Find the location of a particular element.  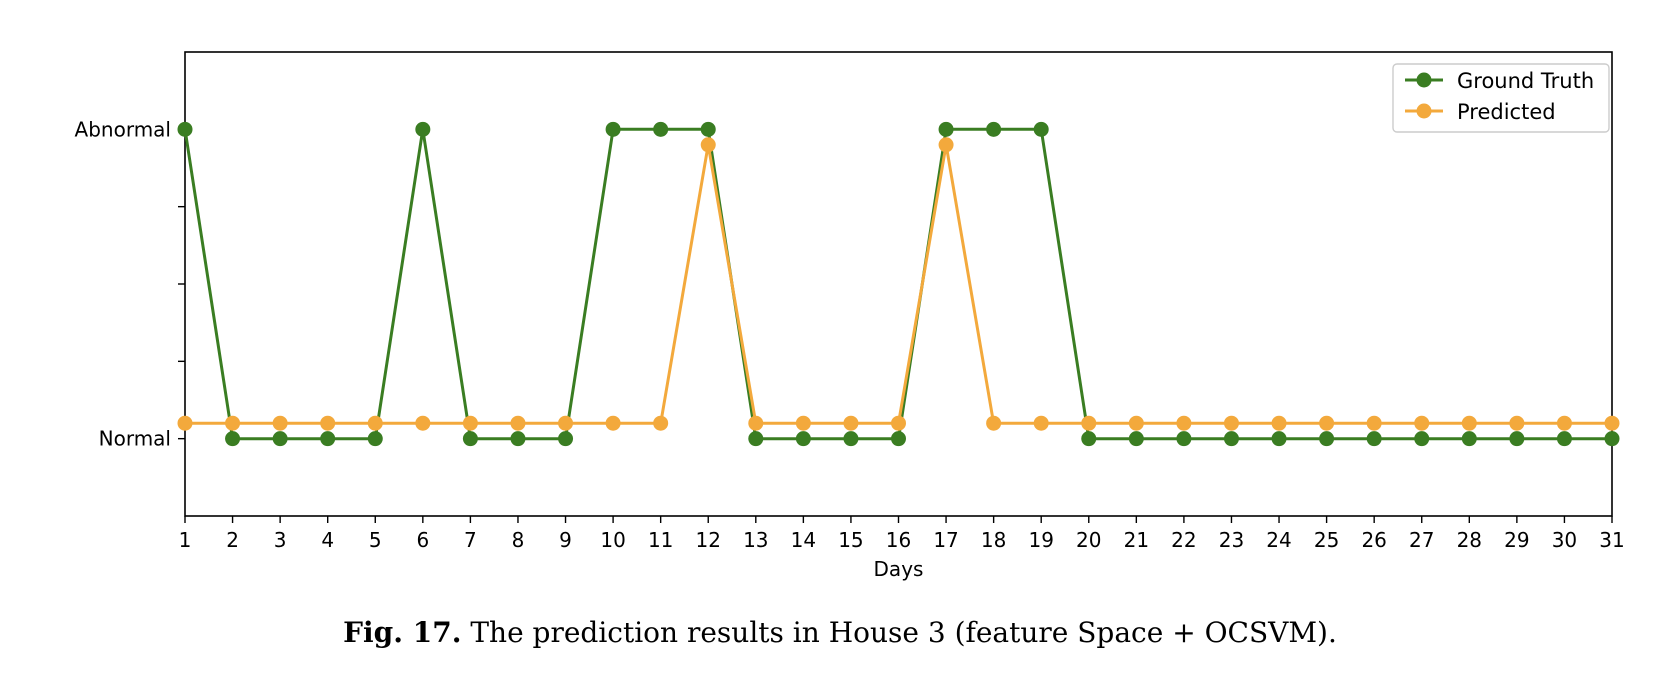

x-tick-label: 19 is located at coordinates (1040, 540).